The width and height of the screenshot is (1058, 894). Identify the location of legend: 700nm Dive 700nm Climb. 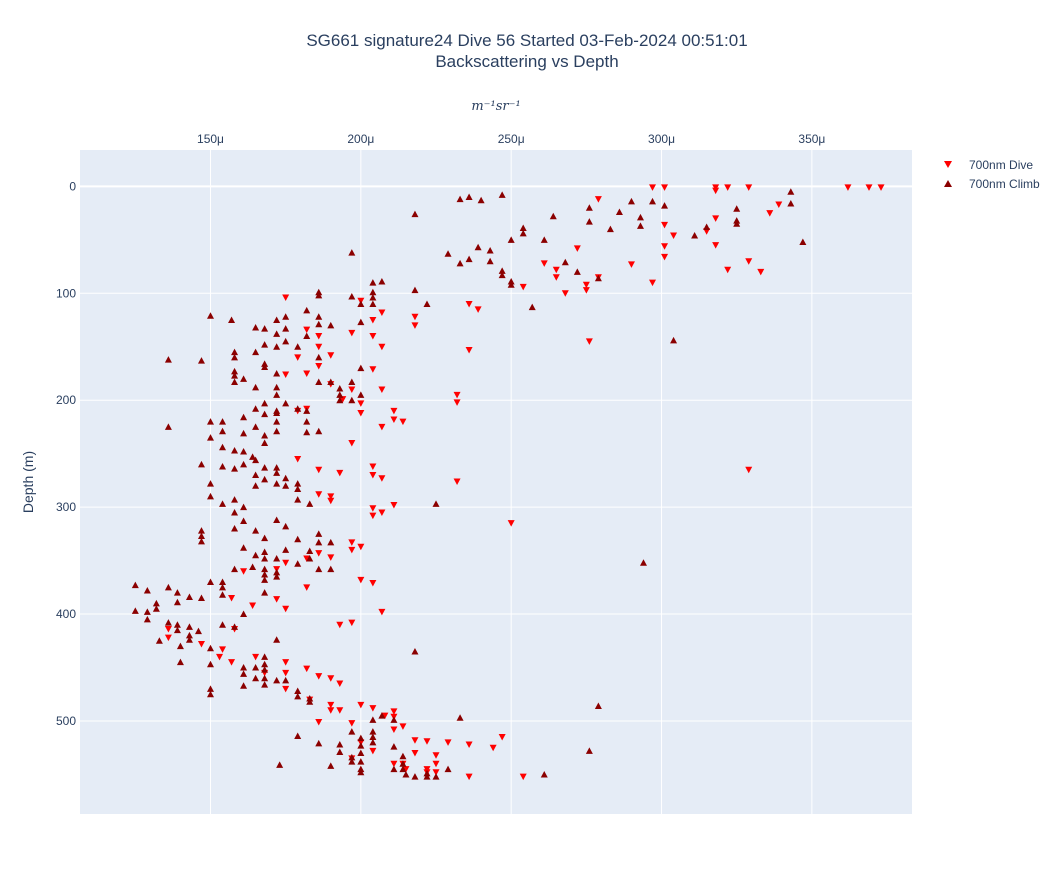
(992, 174).